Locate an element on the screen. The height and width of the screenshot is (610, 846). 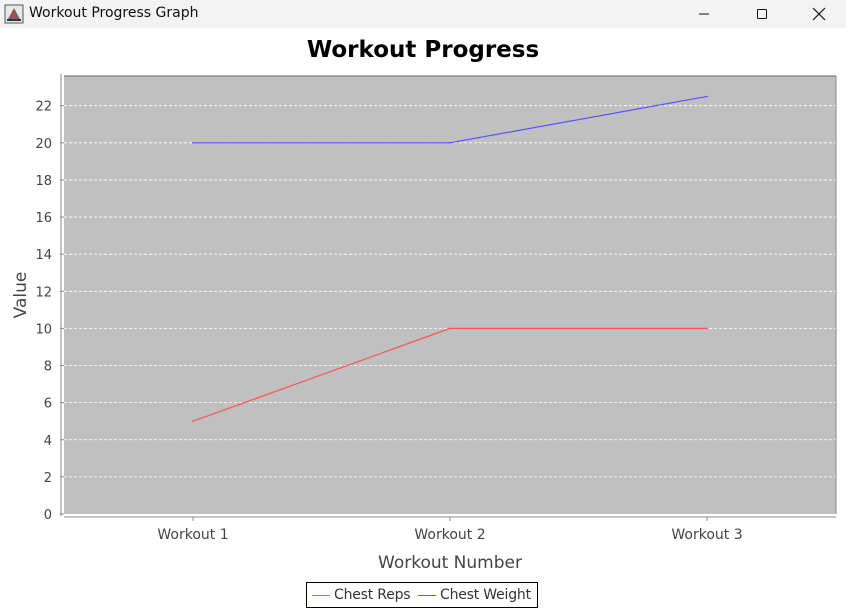
y-tick-label-6: 6 is located at coordinates (48, 404).